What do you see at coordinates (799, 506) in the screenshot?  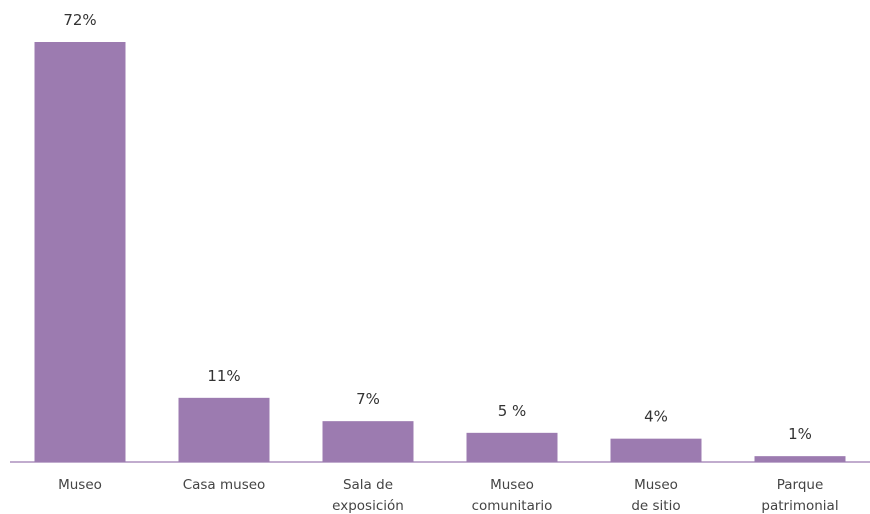 I see `category-label-line: patrimonial` at bounding box center [799, 506].